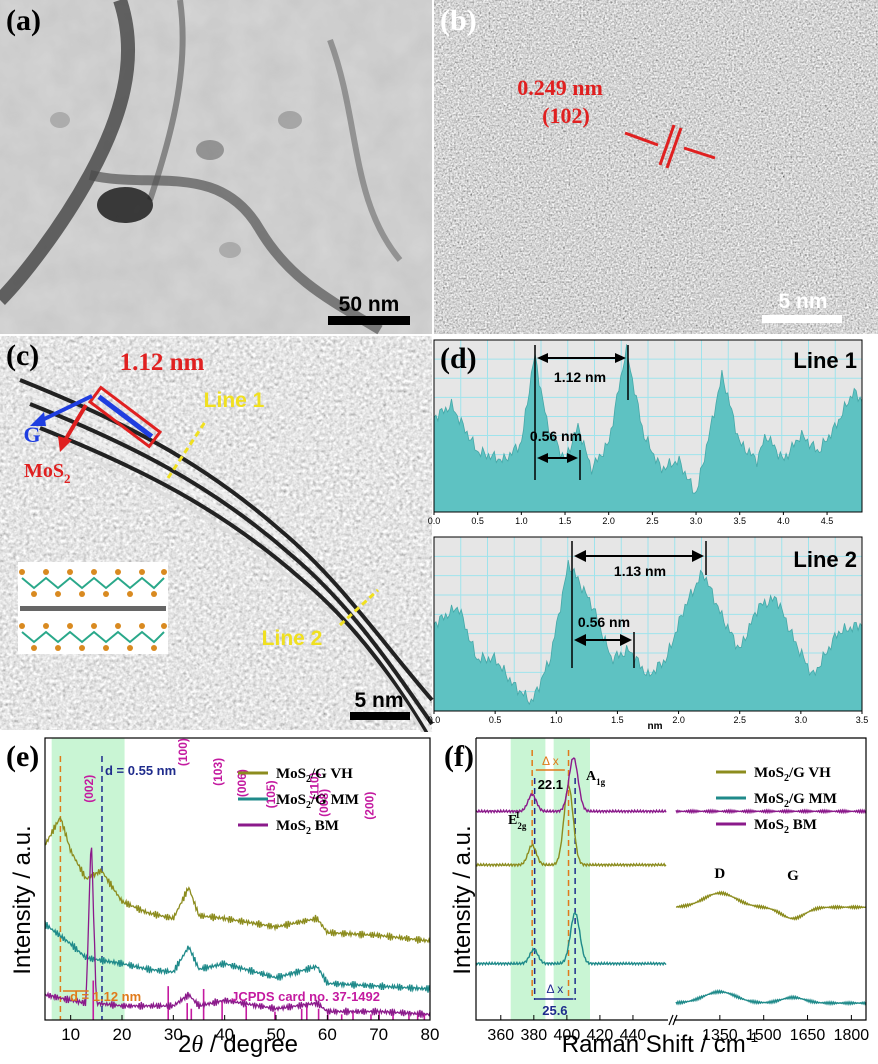  I want to click on x-tick-label: 4.5, so click(827, 521).